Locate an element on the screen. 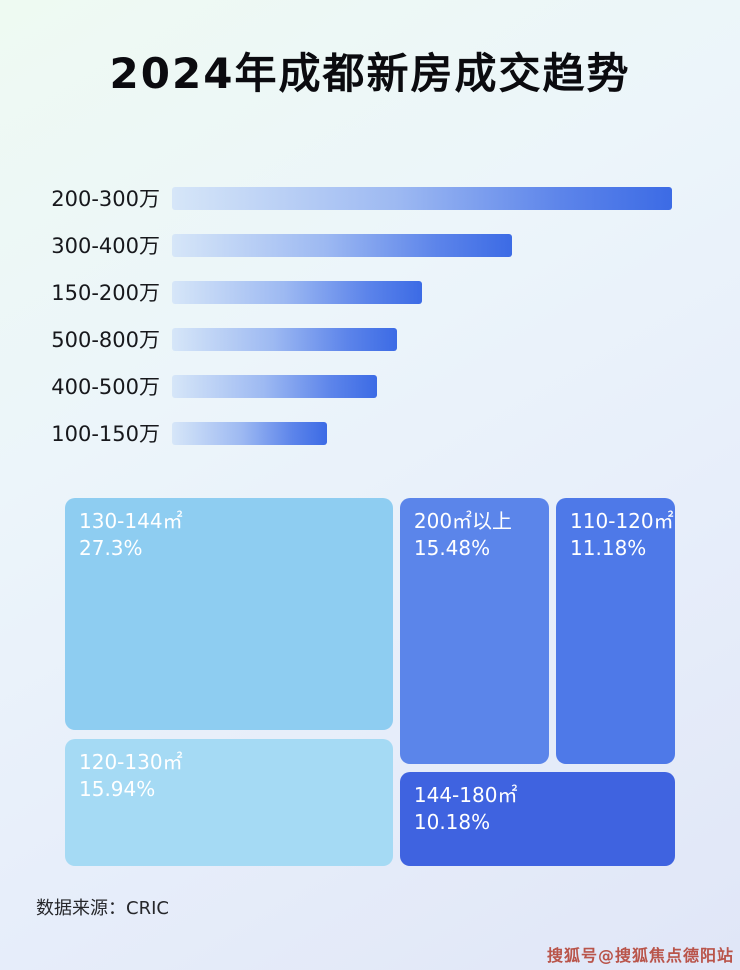 Image resolution: width=740 pixels, height=970 pixels. treemap-block: 200㎡以上 15.48% is located at coordinates (474, 631).